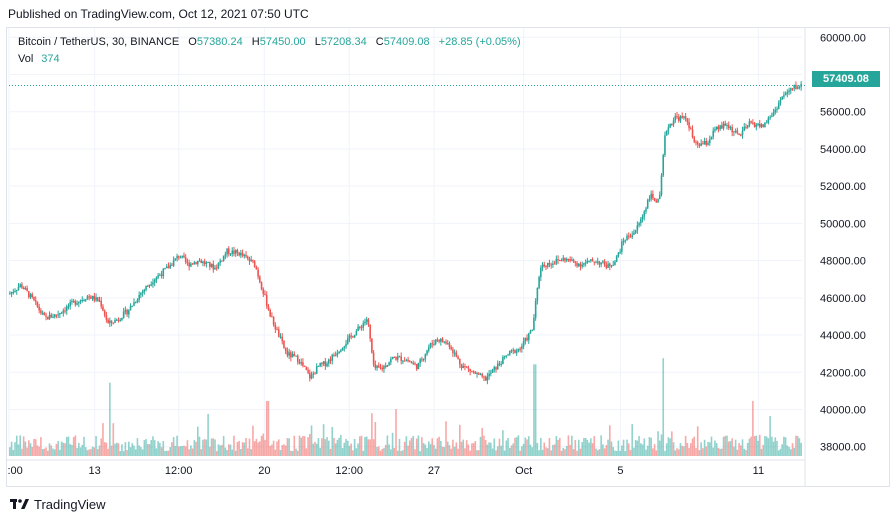 This screenshot has width=892, height=521. I want to click on y-tick-label: 42000.00, so click(843, 373).